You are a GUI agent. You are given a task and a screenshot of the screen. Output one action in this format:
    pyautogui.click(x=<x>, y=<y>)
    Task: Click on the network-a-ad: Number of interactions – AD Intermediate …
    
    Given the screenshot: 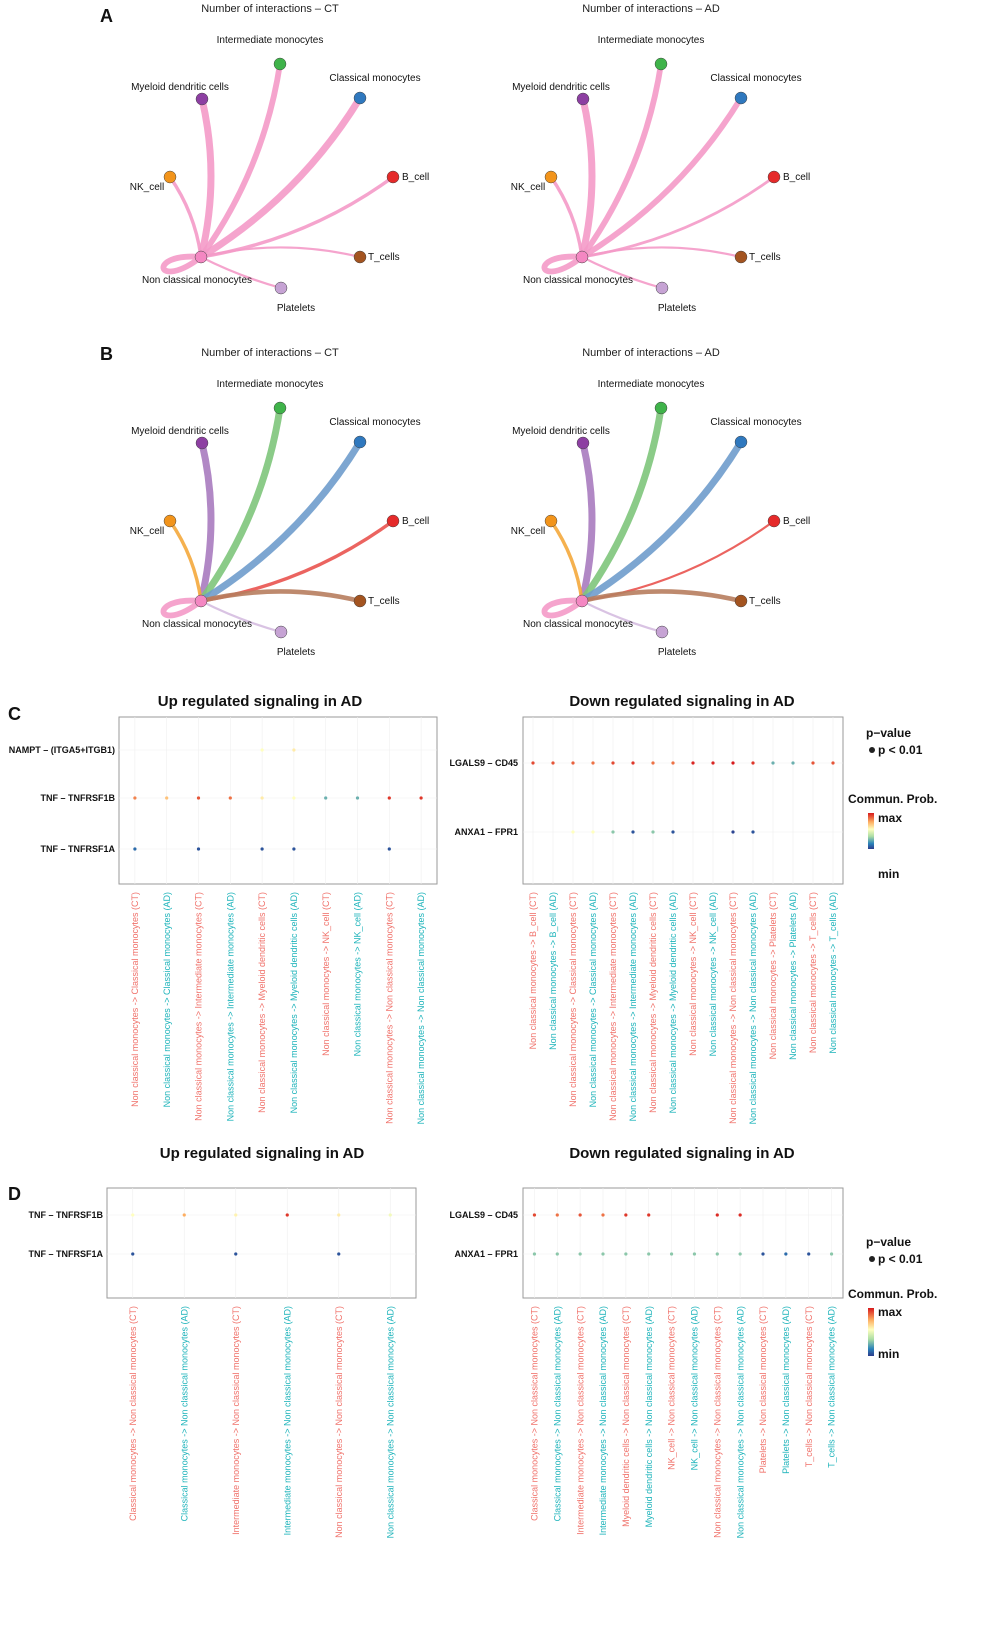 What is the action you would take?
    pyautogui.click(x=660, y=158)
    